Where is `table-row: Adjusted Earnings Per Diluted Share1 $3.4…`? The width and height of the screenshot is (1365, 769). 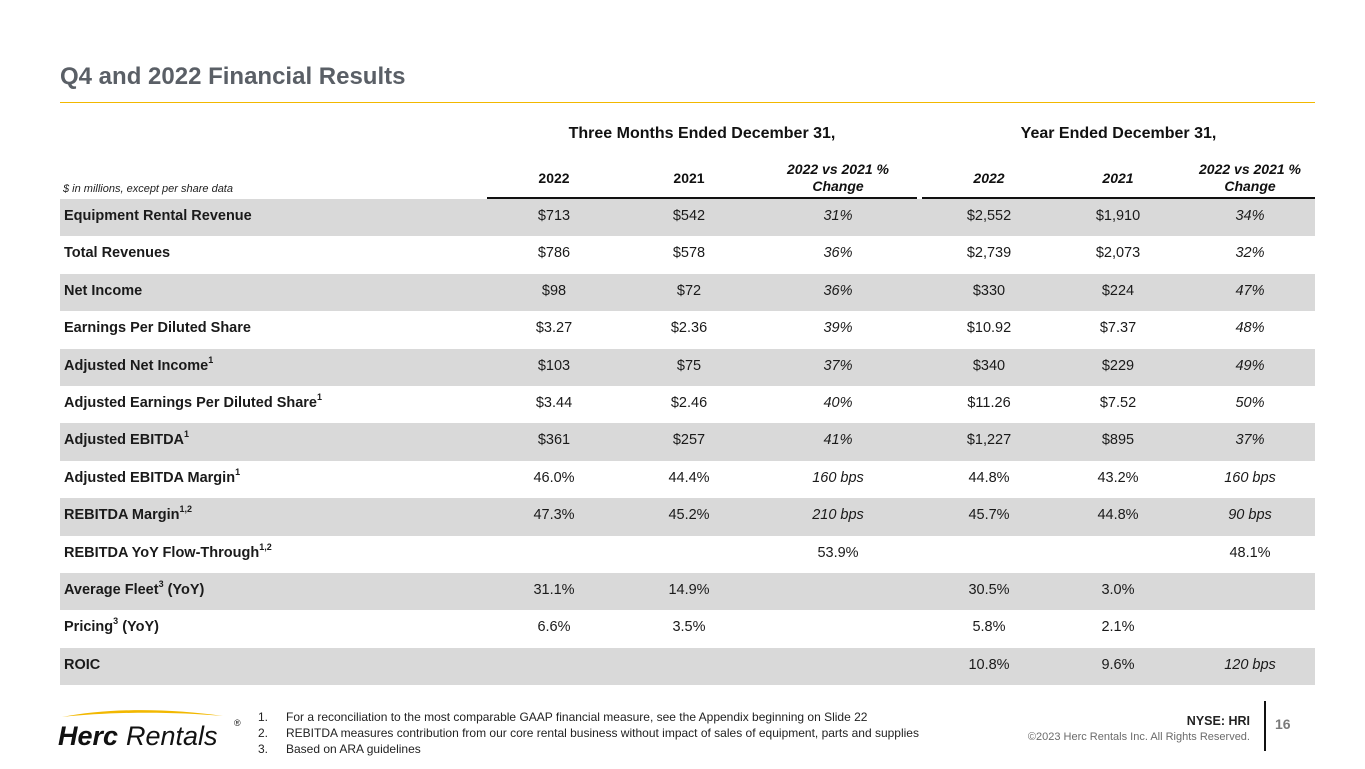 table-row: Adjusted Earnings Per Diluted Share1 $3.4… is located at coordinates (687, 404).